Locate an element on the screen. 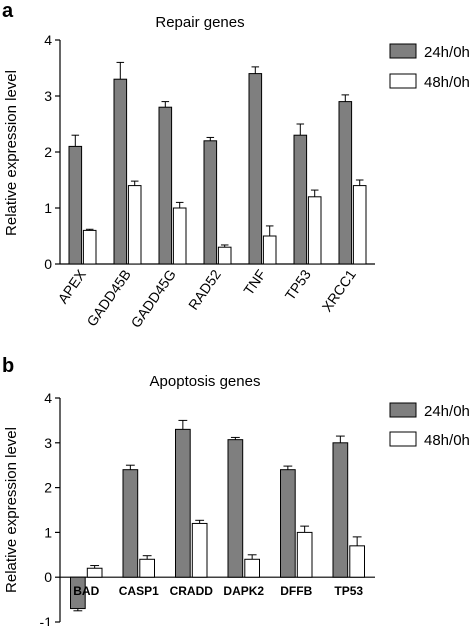 This screenshot has height=626, width=474. bar-tnf-24h is located at coordinates (255, 169).